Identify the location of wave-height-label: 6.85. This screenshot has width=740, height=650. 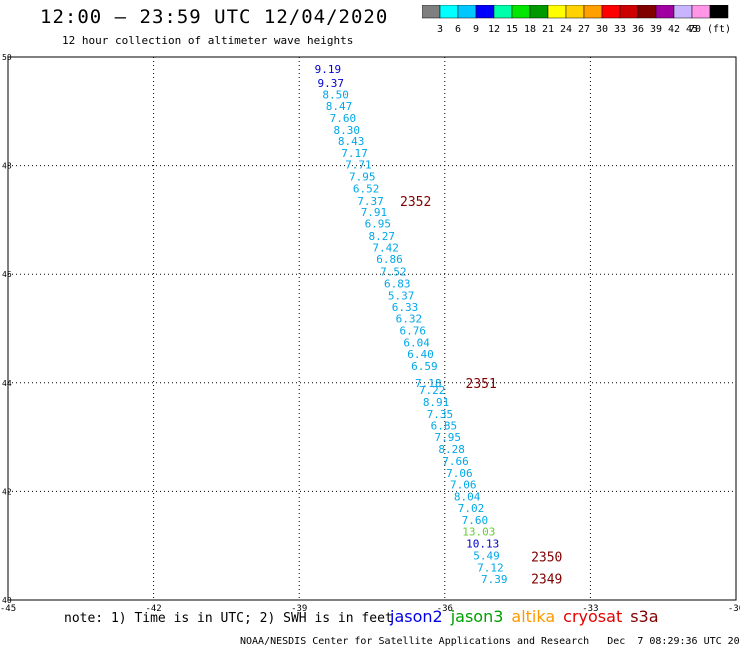
(444, 426).